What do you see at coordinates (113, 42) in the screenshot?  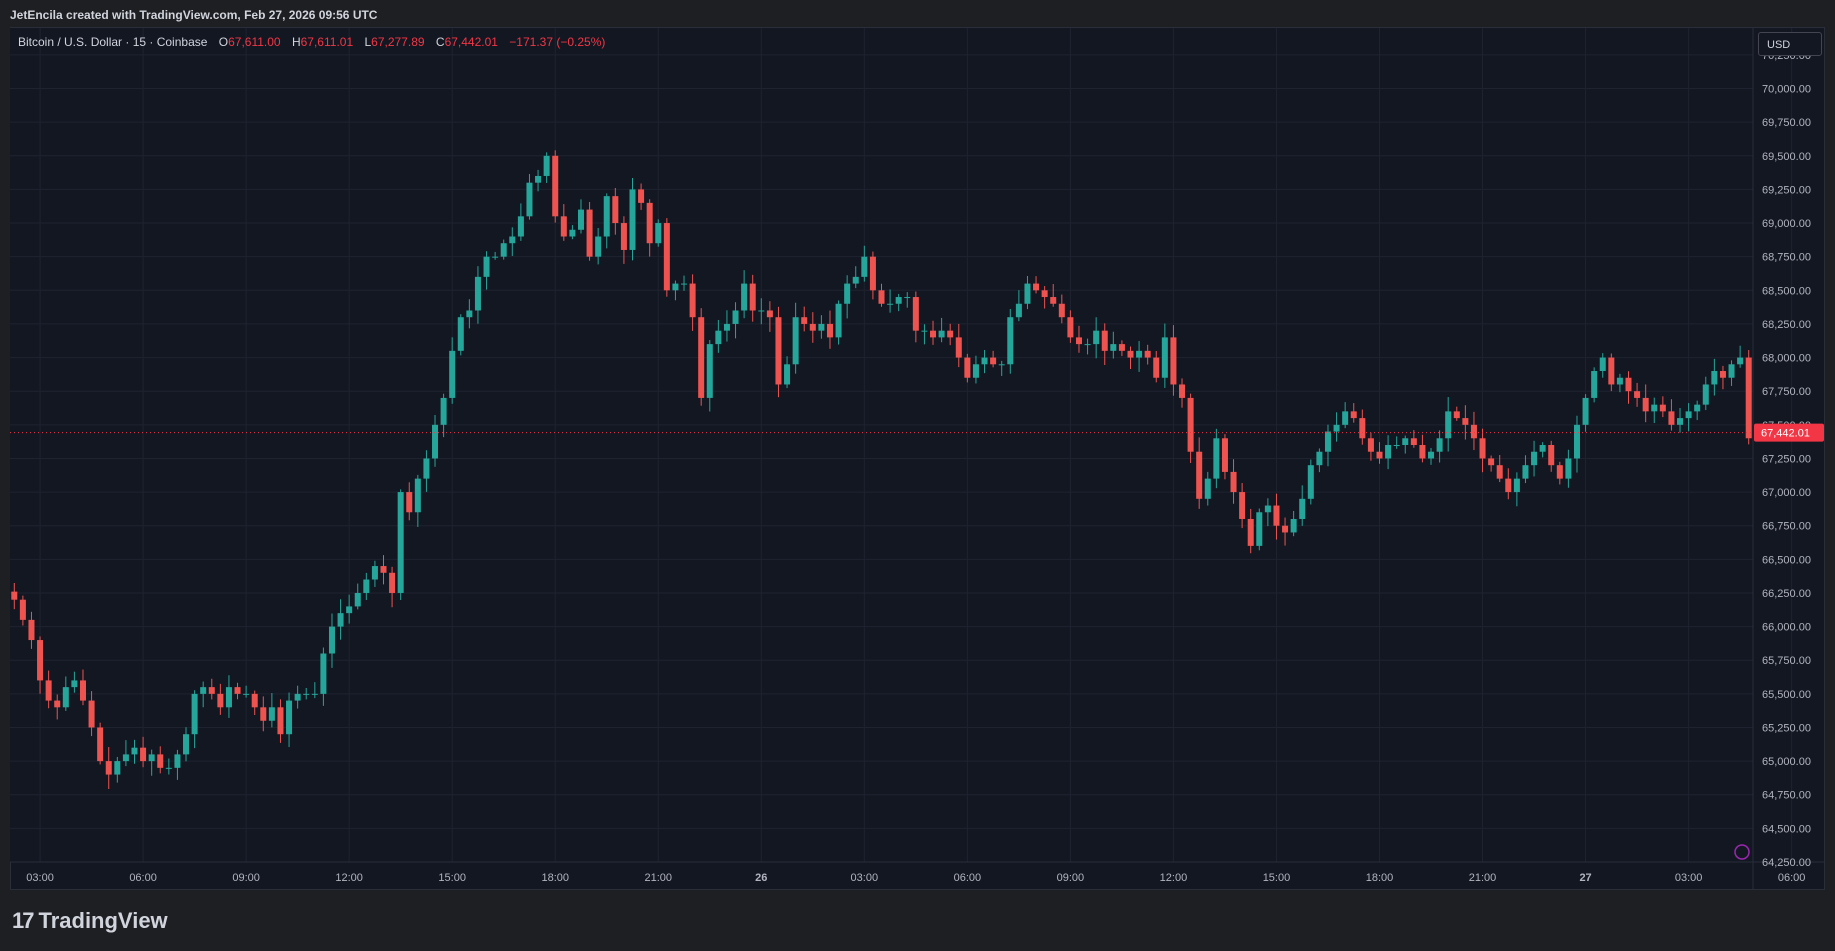 I see `symbol-name: Bitcoin / U.S. Dollar · 15 · Coinbase` at bounding box center [113, 42].